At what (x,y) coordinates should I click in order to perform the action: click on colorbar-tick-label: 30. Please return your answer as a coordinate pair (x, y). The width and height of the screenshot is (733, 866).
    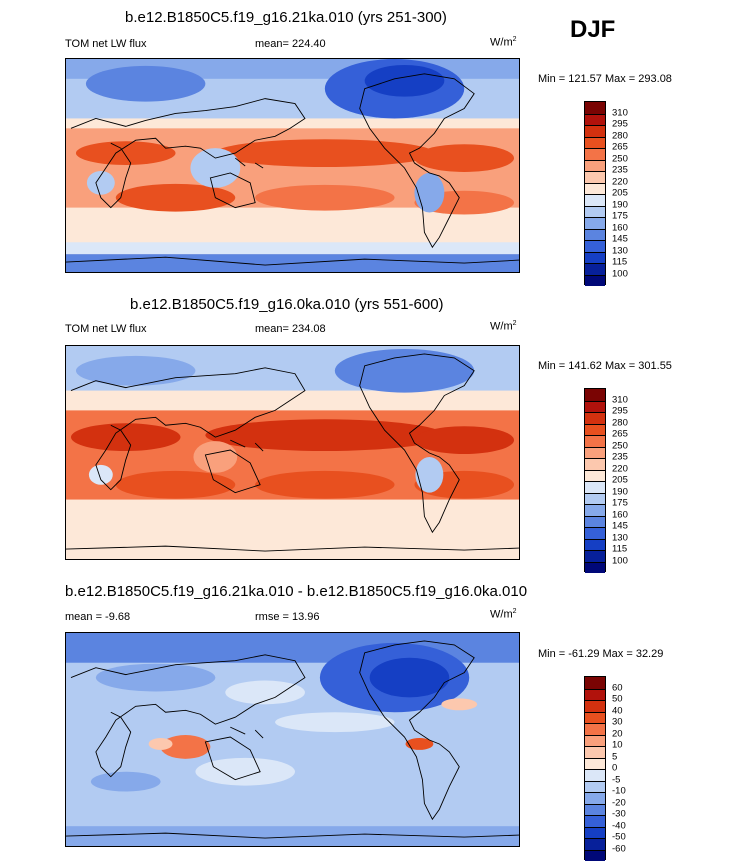
    Looking at the image, I should click on (617, 722).